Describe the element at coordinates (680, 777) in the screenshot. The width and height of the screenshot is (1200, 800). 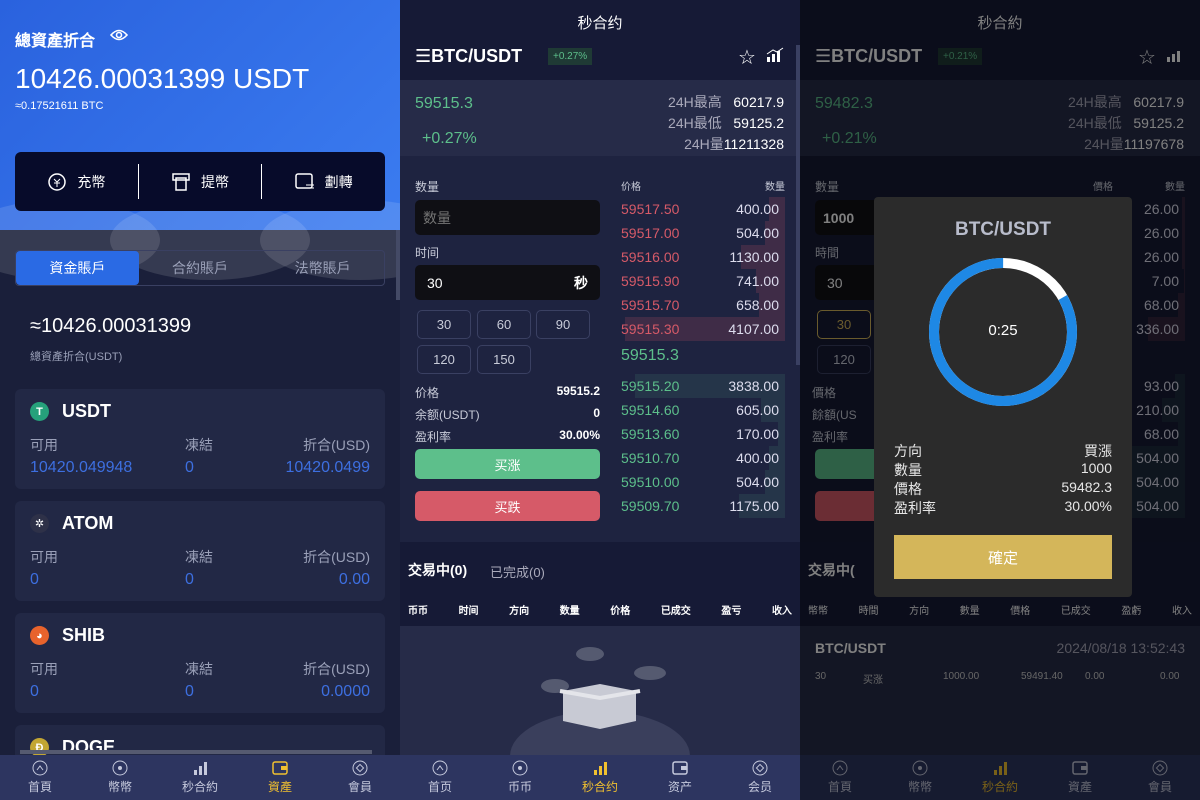
I see `nav-item-wallet: 资产` at that location.